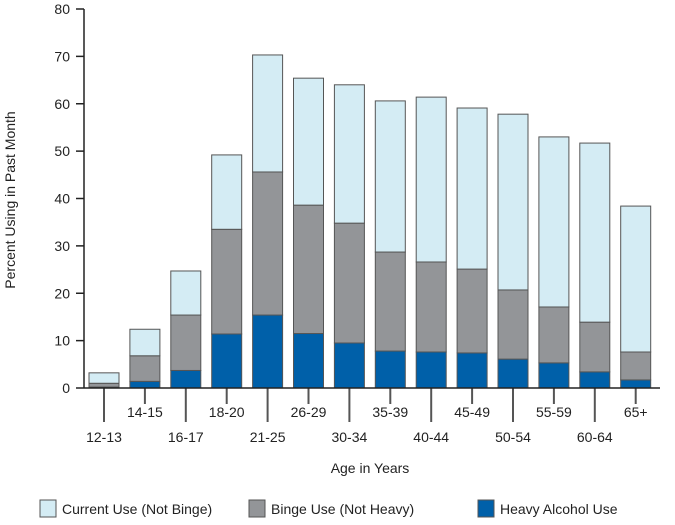 Image resolution: width=675 pixels, height=525 pixels. Describe the element at coordinates (431, 437) in the screenshot. I see `x-tick-label: 40-44` at that location.